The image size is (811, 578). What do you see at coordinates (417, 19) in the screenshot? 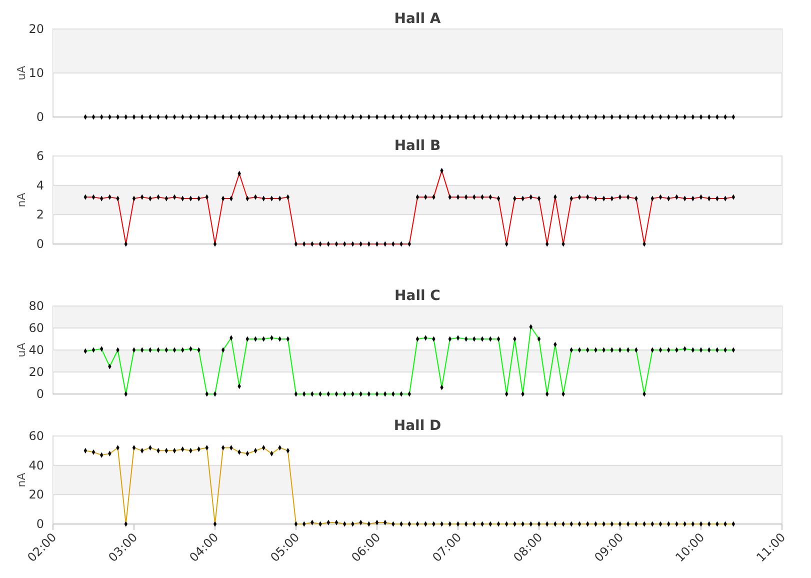
I see `chart-title: Hall A` at bounding box center [417, 19].